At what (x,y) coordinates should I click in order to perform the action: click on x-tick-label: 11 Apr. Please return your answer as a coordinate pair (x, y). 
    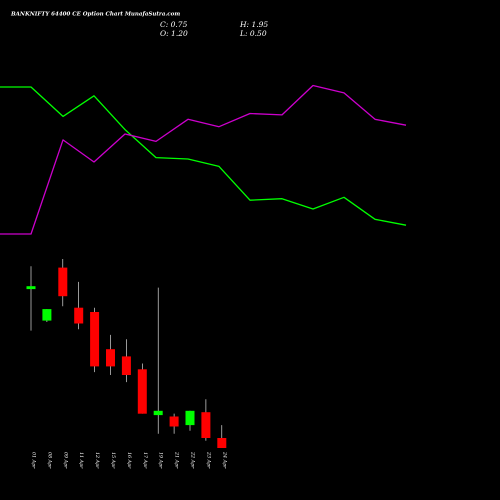
    Looking at the image, I should click on (81, 460).